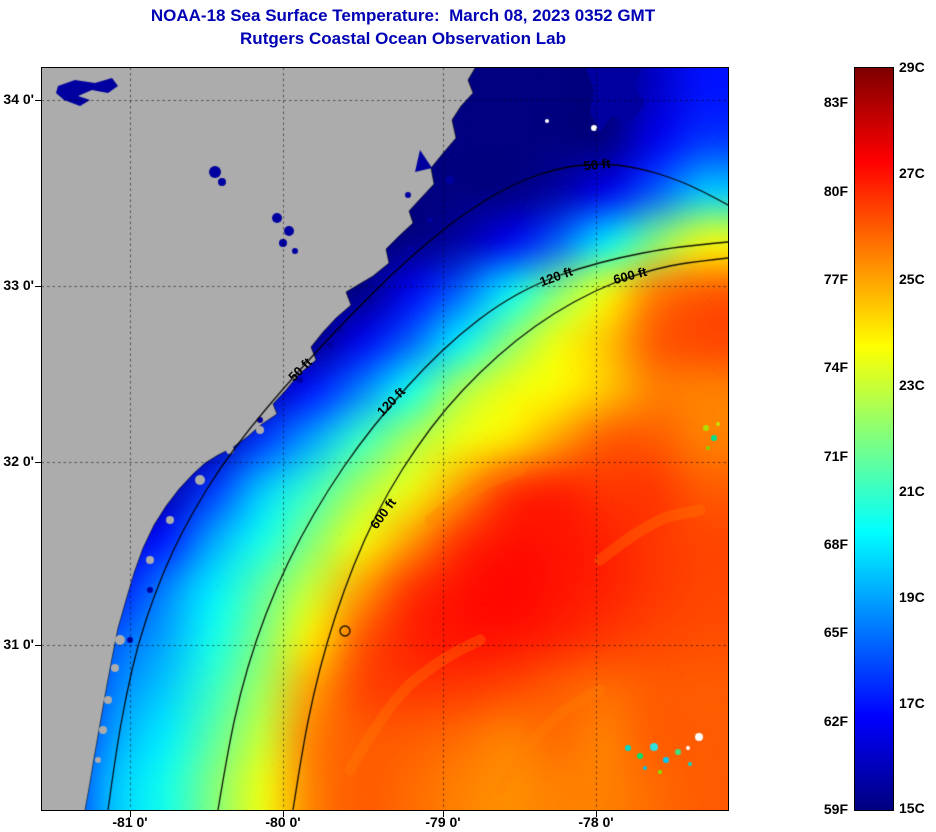 The height and width of the screenshot is (832, 936). What do you see at coordinates (835, 720) in the screenshot?
I see `colorbar-fahrenheit-label: 62F` at bounding box center [835, 720].